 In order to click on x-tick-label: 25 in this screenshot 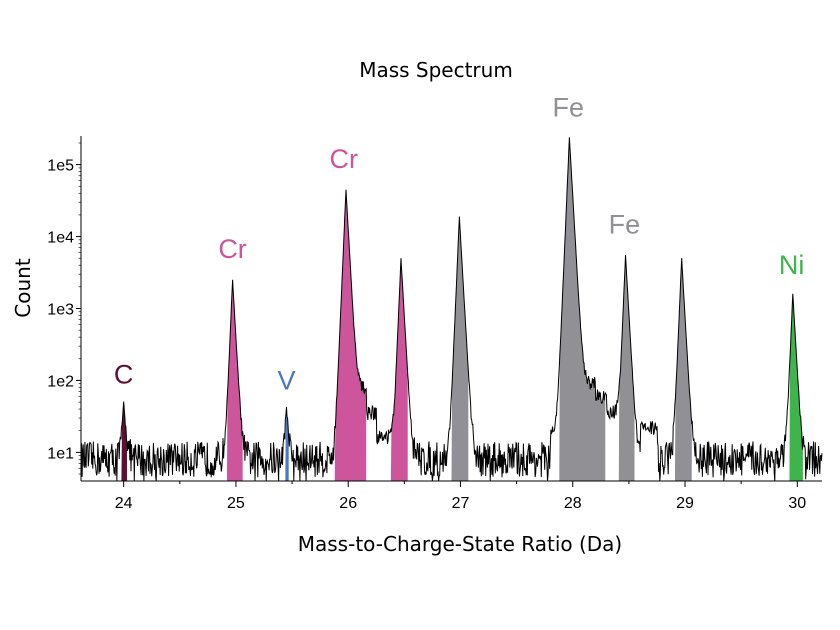, I will do `click(236, 503)`.